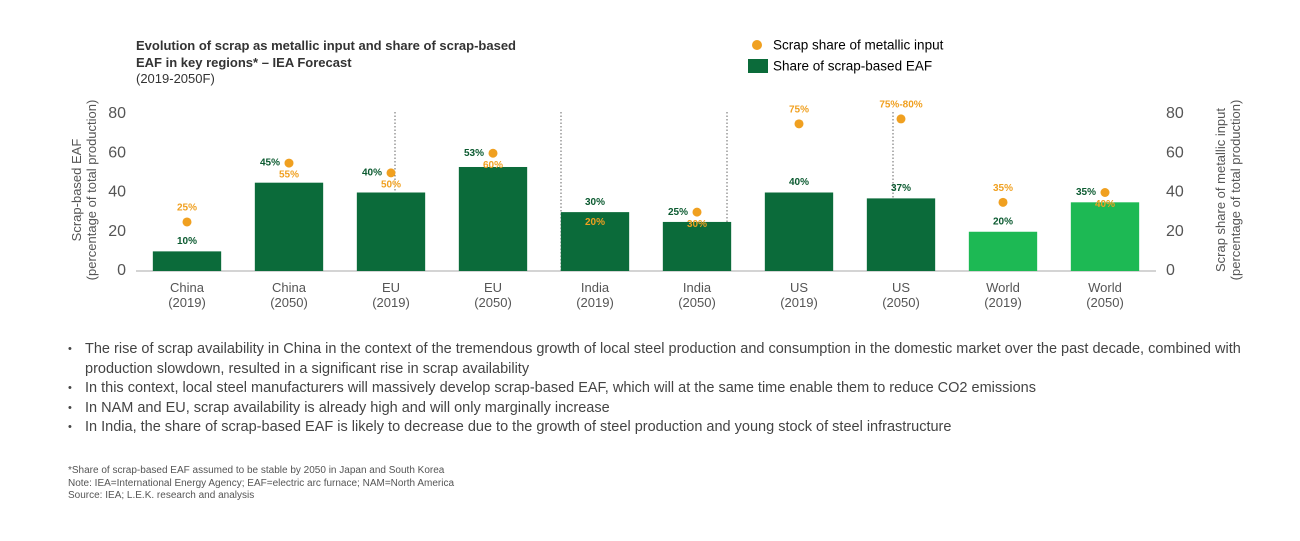 This screenshot has width=1300, height=541. Describe the element at coordinates (117, 192) in the screenshot. I see `y-tick-label: 40` at that location.